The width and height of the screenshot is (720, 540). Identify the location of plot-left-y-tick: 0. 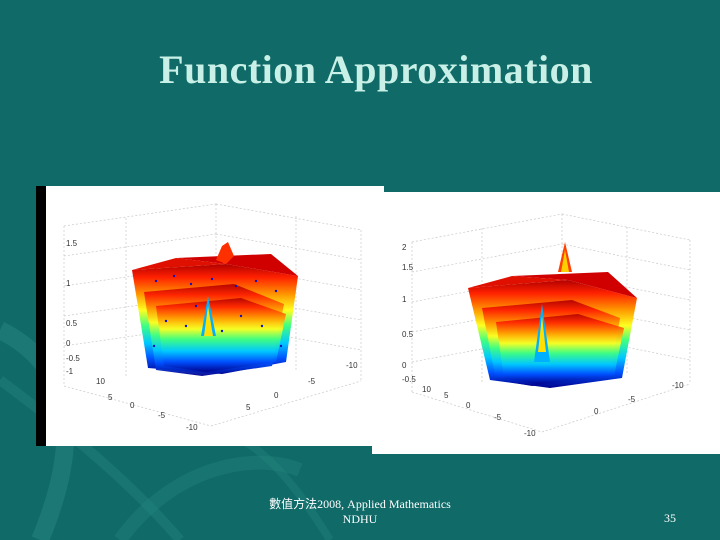
(132, 405).